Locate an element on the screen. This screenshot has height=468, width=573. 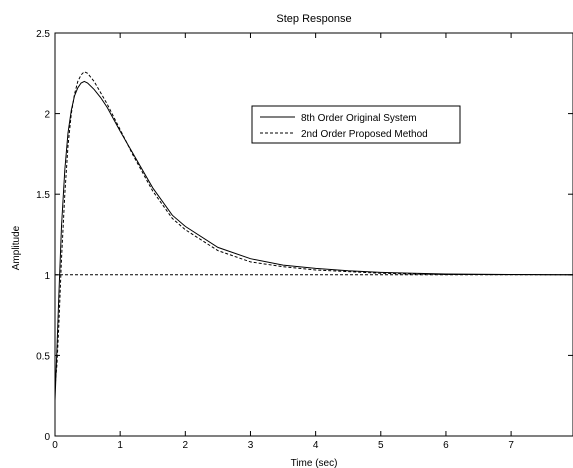
y-tick-label: 2 is located at coordinates (47, 115).